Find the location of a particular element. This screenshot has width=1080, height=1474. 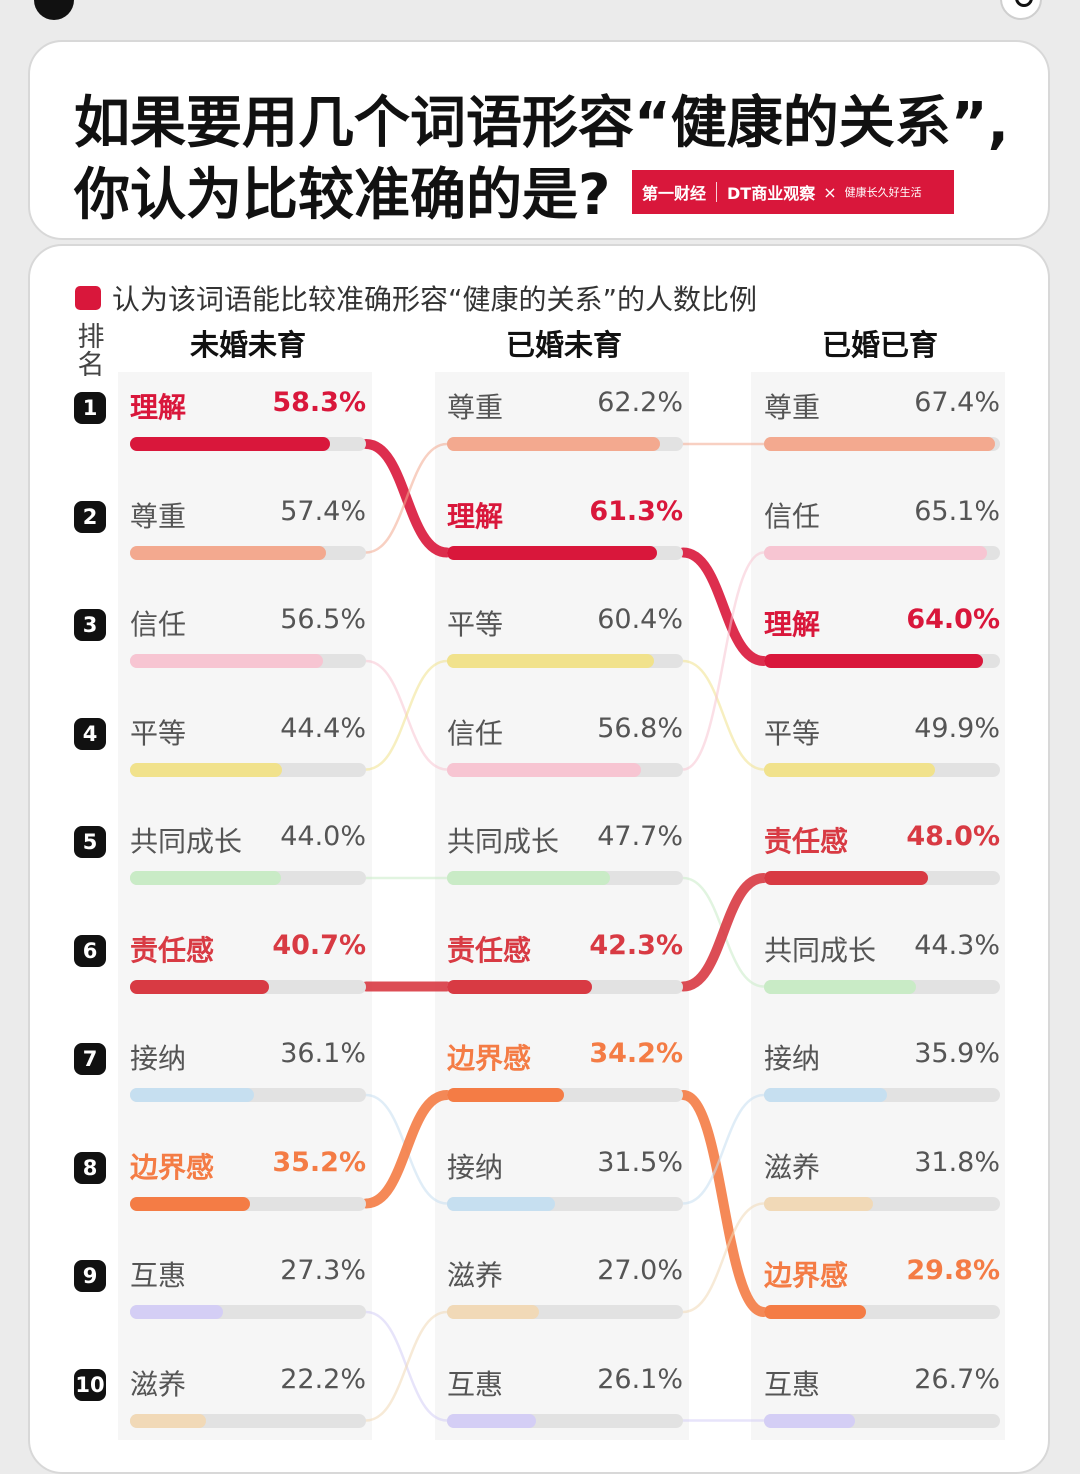

legend-text: 认为该词语能比较准确形容“健康的关系”的人数比例 is located at coordinates (435, 299).